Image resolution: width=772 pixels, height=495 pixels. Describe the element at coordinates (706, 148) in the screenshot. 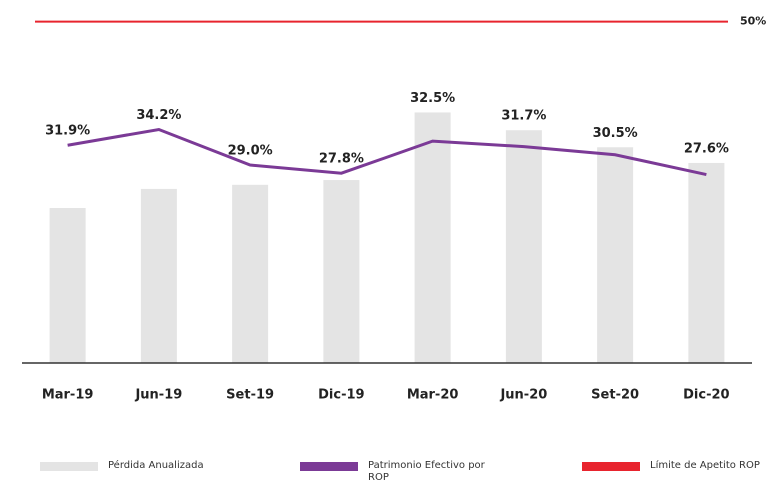

I see `data-label: 27.6%` at that location.